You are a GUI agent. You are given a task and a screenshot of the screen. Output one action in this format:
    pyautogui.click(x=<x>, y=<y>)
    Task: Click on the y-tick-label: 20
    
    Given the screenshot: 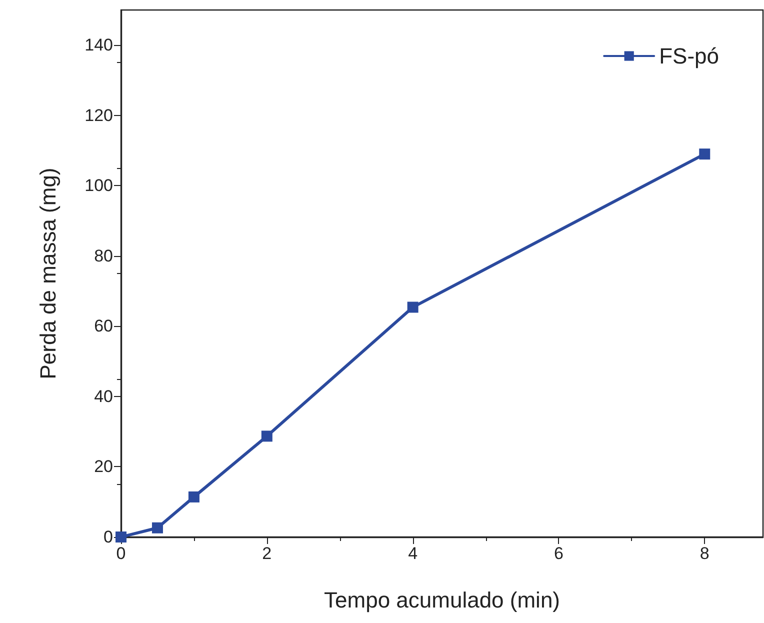 What is the action you would take?
    pyautogui.click(x=103, y=466)
    